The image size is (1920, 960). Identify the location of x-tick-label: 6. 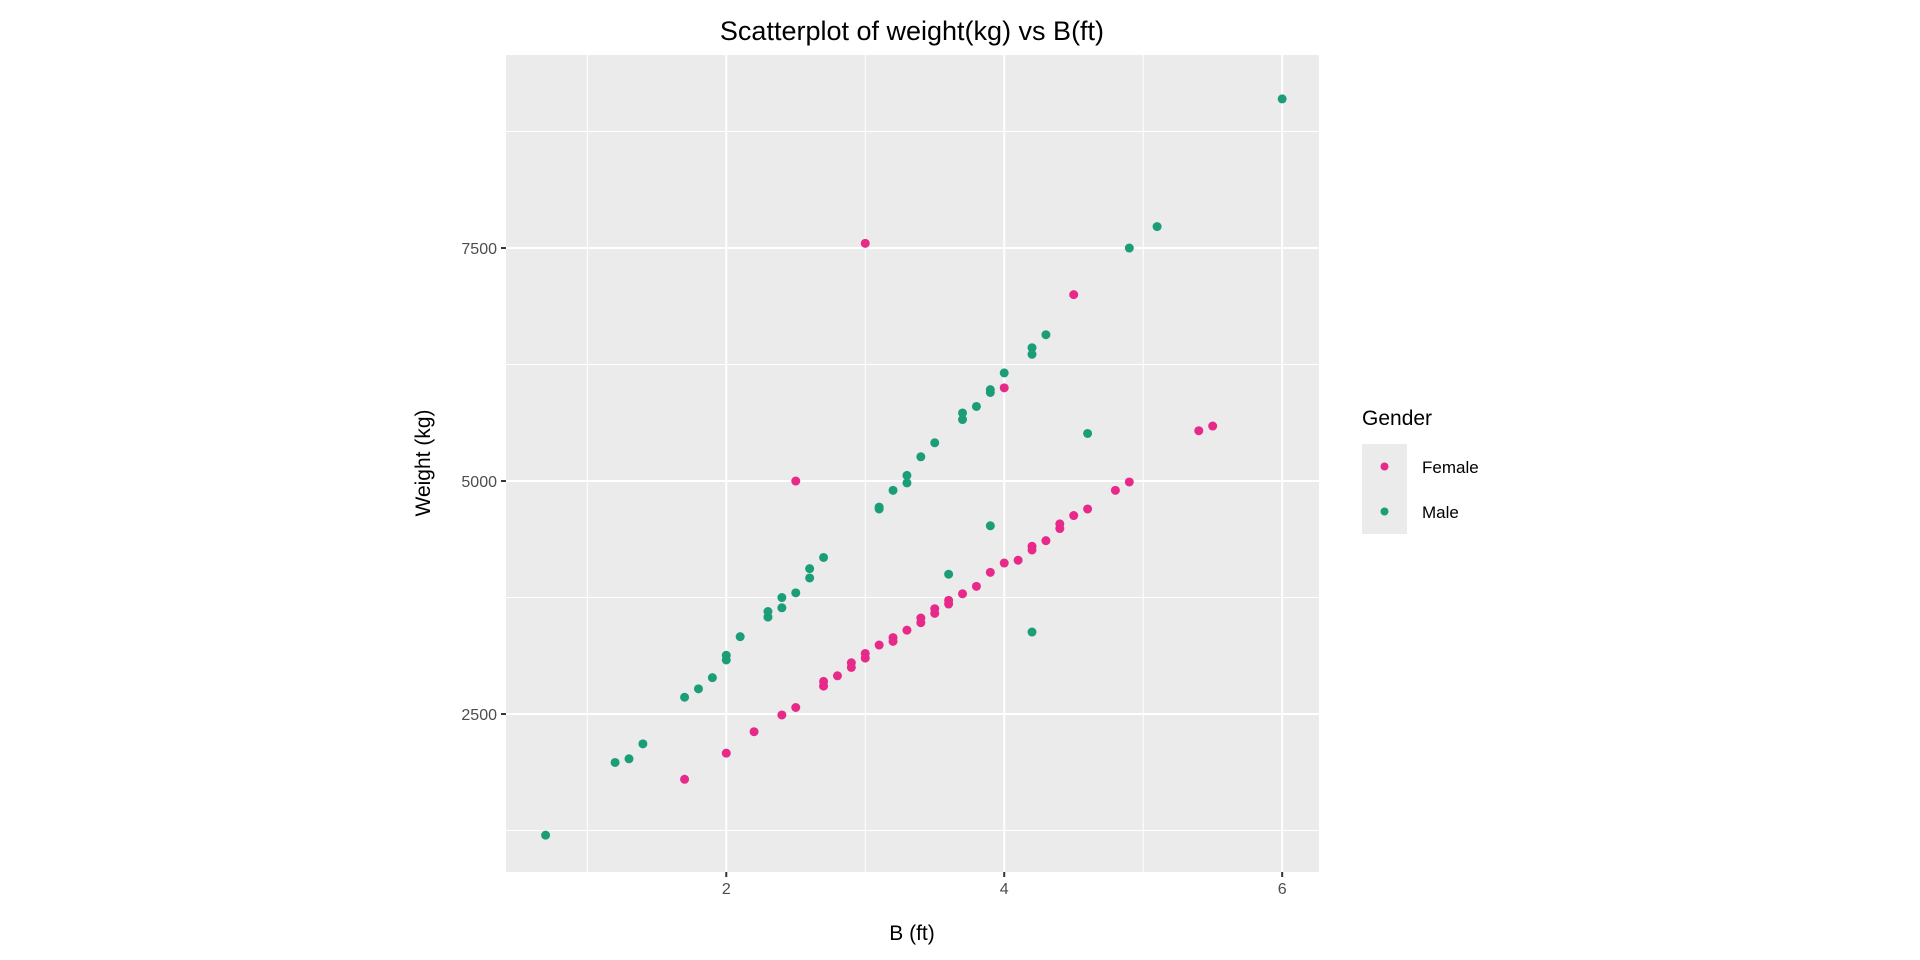
(1282, 889).